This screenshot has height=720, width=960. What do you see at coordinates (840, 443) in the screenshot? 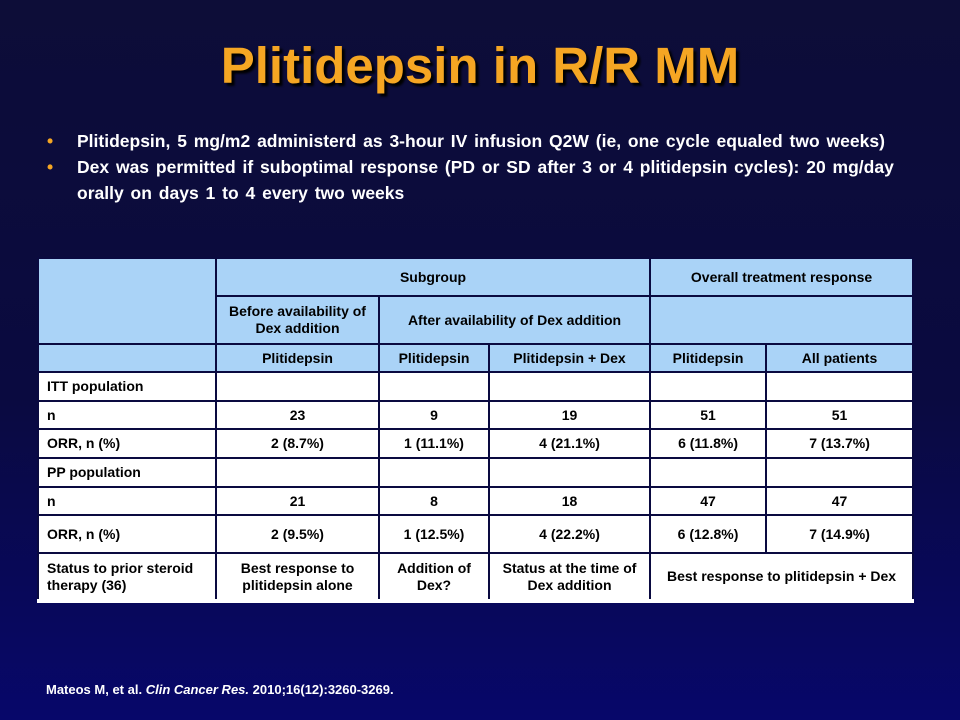
I see `table-cell: 7 (13.7%)` at bounding box center [840, 443].